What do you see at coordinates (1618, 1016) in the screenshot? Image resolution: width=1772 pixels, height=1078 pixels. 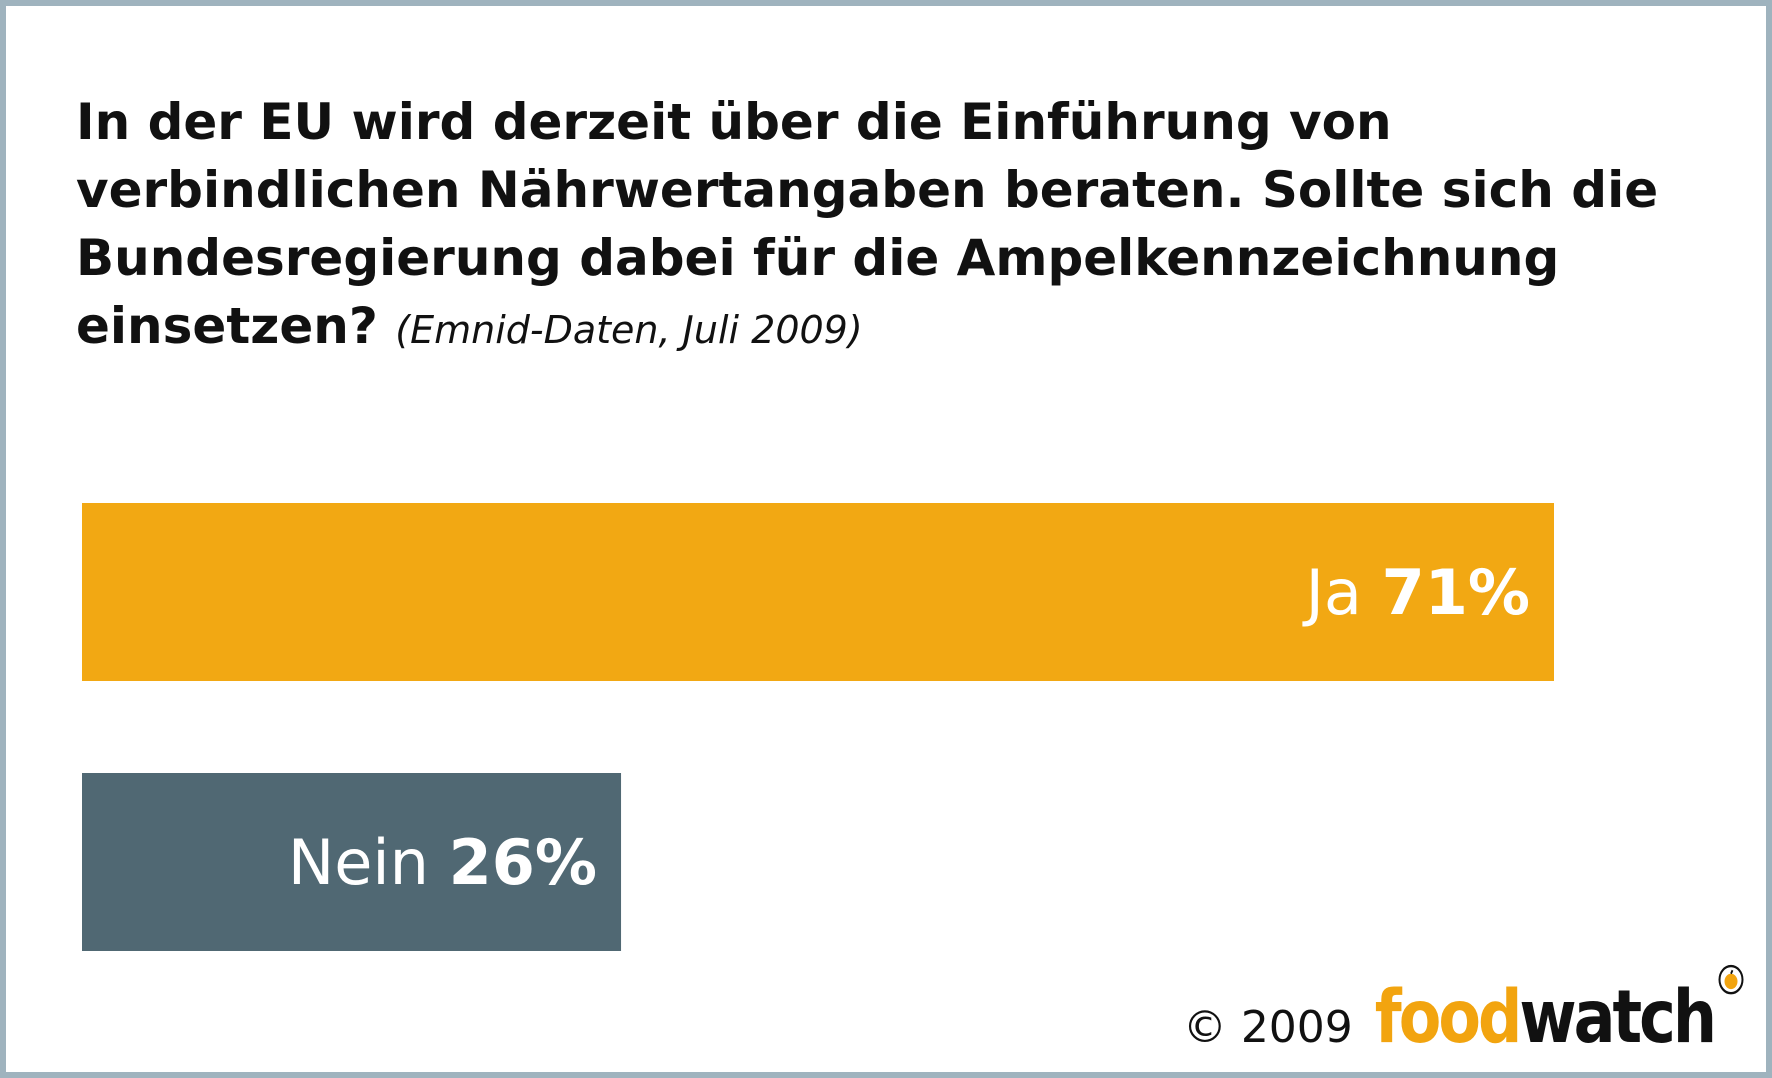 I see `logo-text-watch: watch` at bounding box center [1618, 1016].